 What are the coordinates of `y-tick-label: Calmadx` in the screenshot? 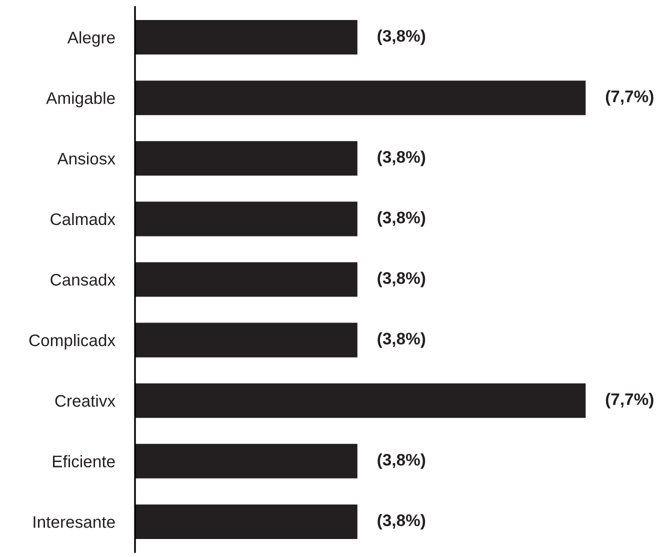 It's located at (83, 219).